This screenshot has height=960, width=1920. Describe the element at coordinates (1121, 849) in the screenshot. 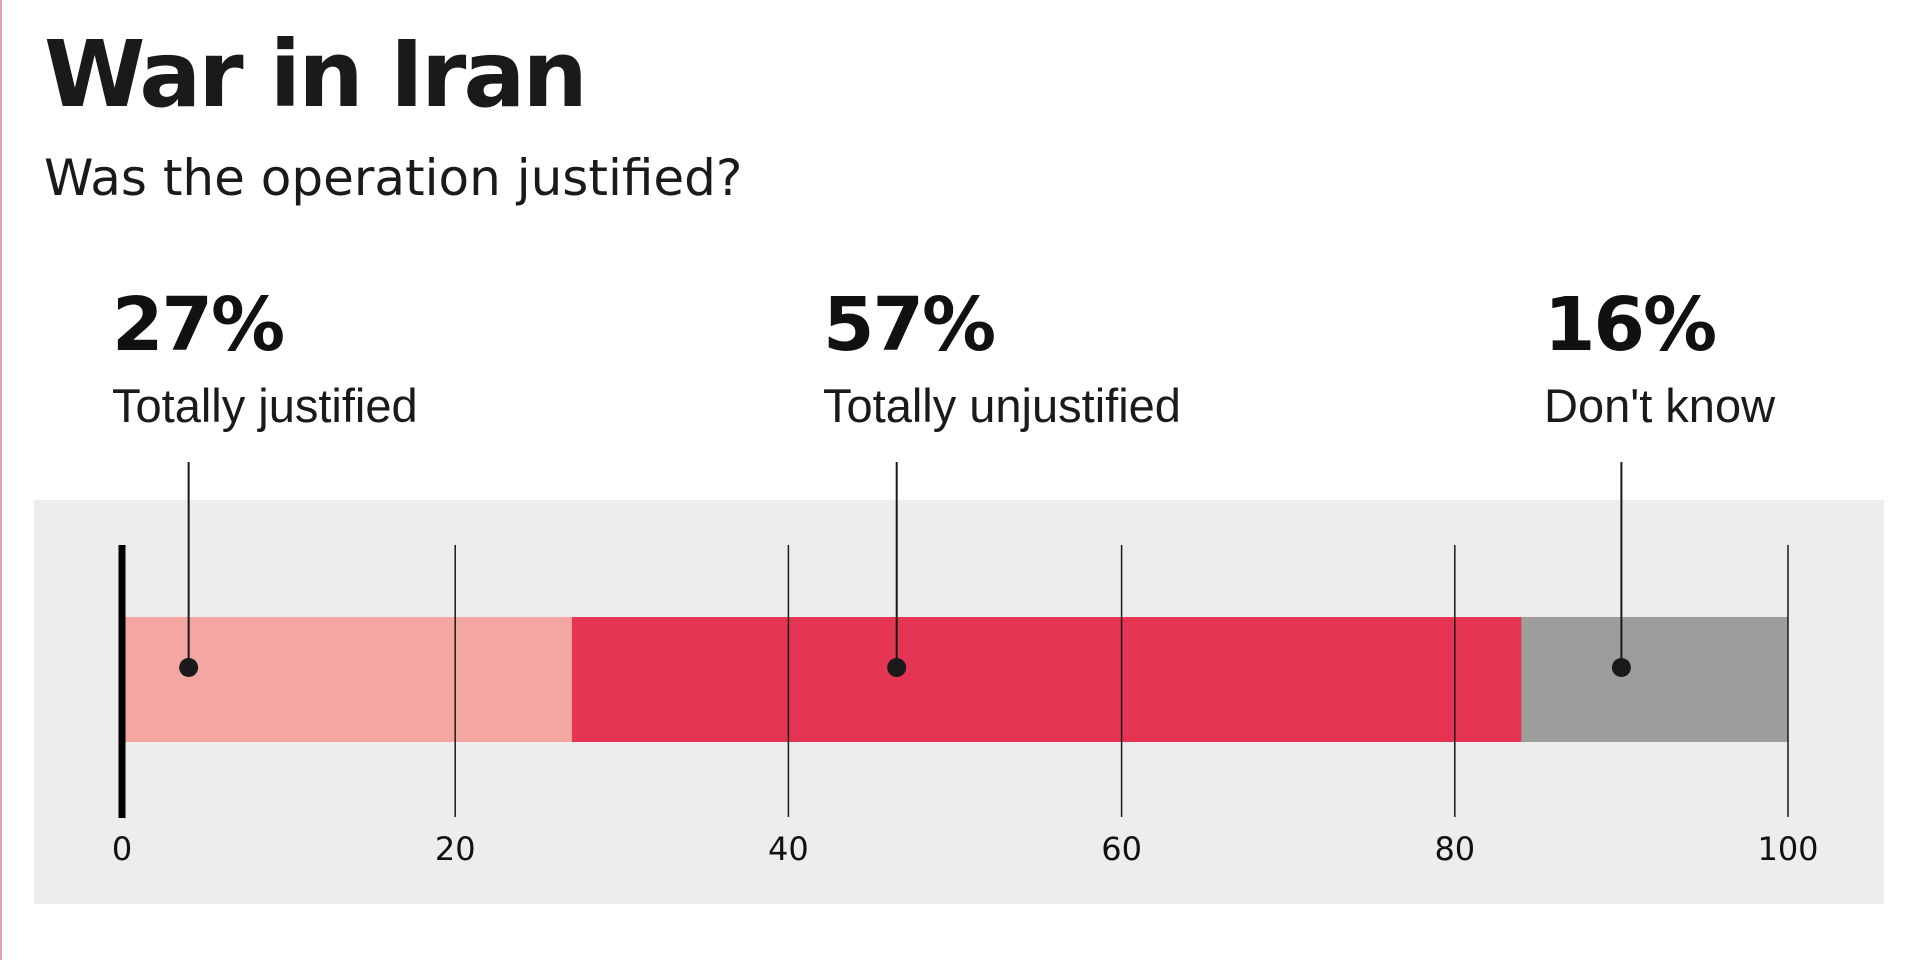

I see `x-tick-label-60: 60` at that location.